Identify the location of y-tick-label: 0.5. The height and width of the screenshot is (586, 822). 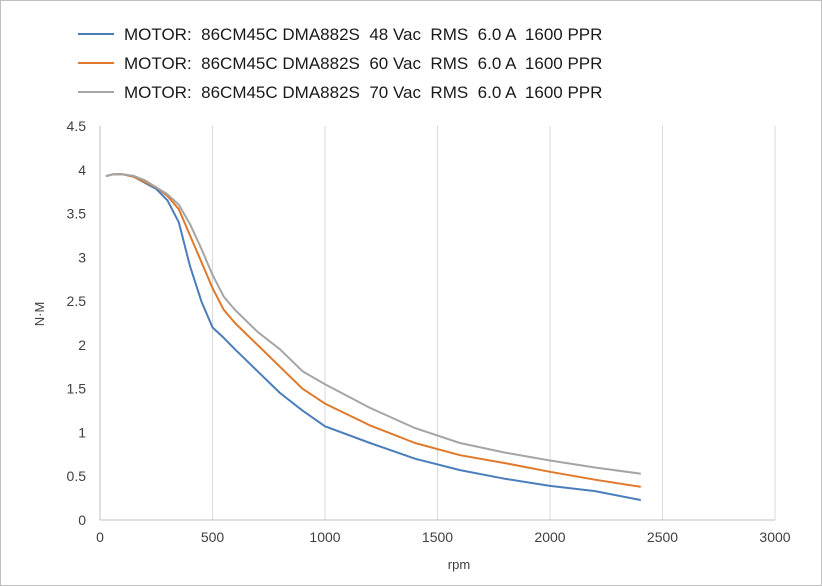
(77, 476).